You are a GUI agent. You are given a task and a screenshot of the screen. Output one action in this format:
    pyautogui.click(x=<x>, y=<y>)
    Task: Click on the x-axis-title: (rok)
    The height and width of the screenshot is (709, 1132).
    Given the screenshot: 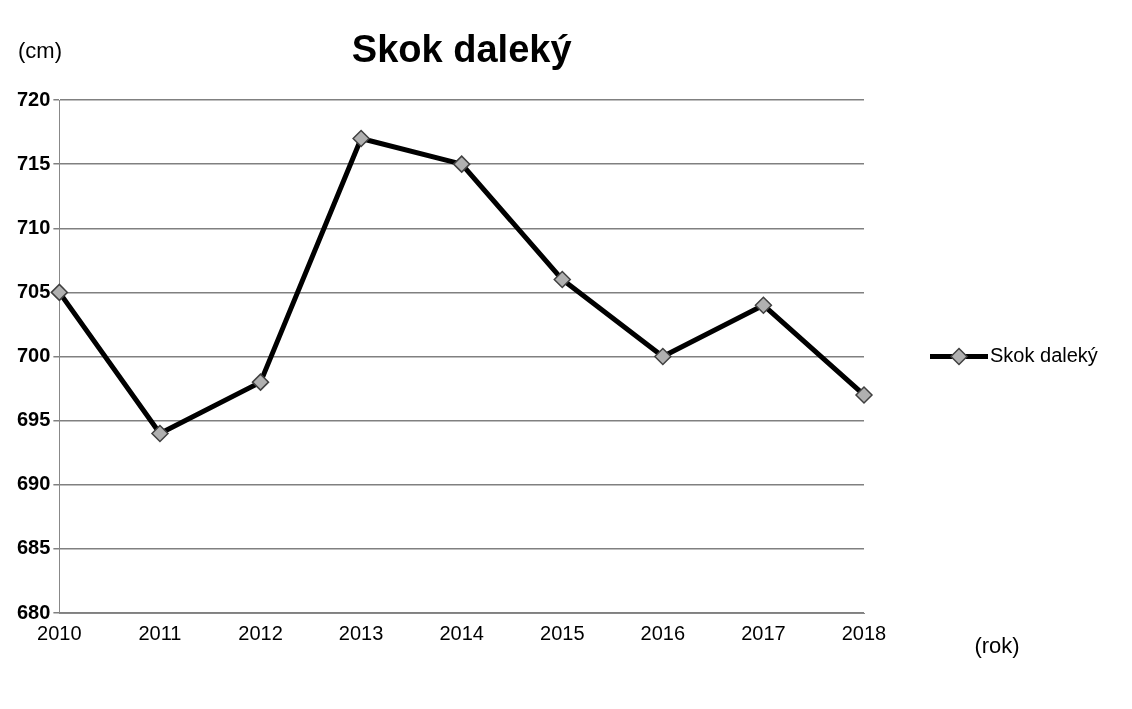 What is the action you would take?
    pyautogui.click(x=997, y=646)
    